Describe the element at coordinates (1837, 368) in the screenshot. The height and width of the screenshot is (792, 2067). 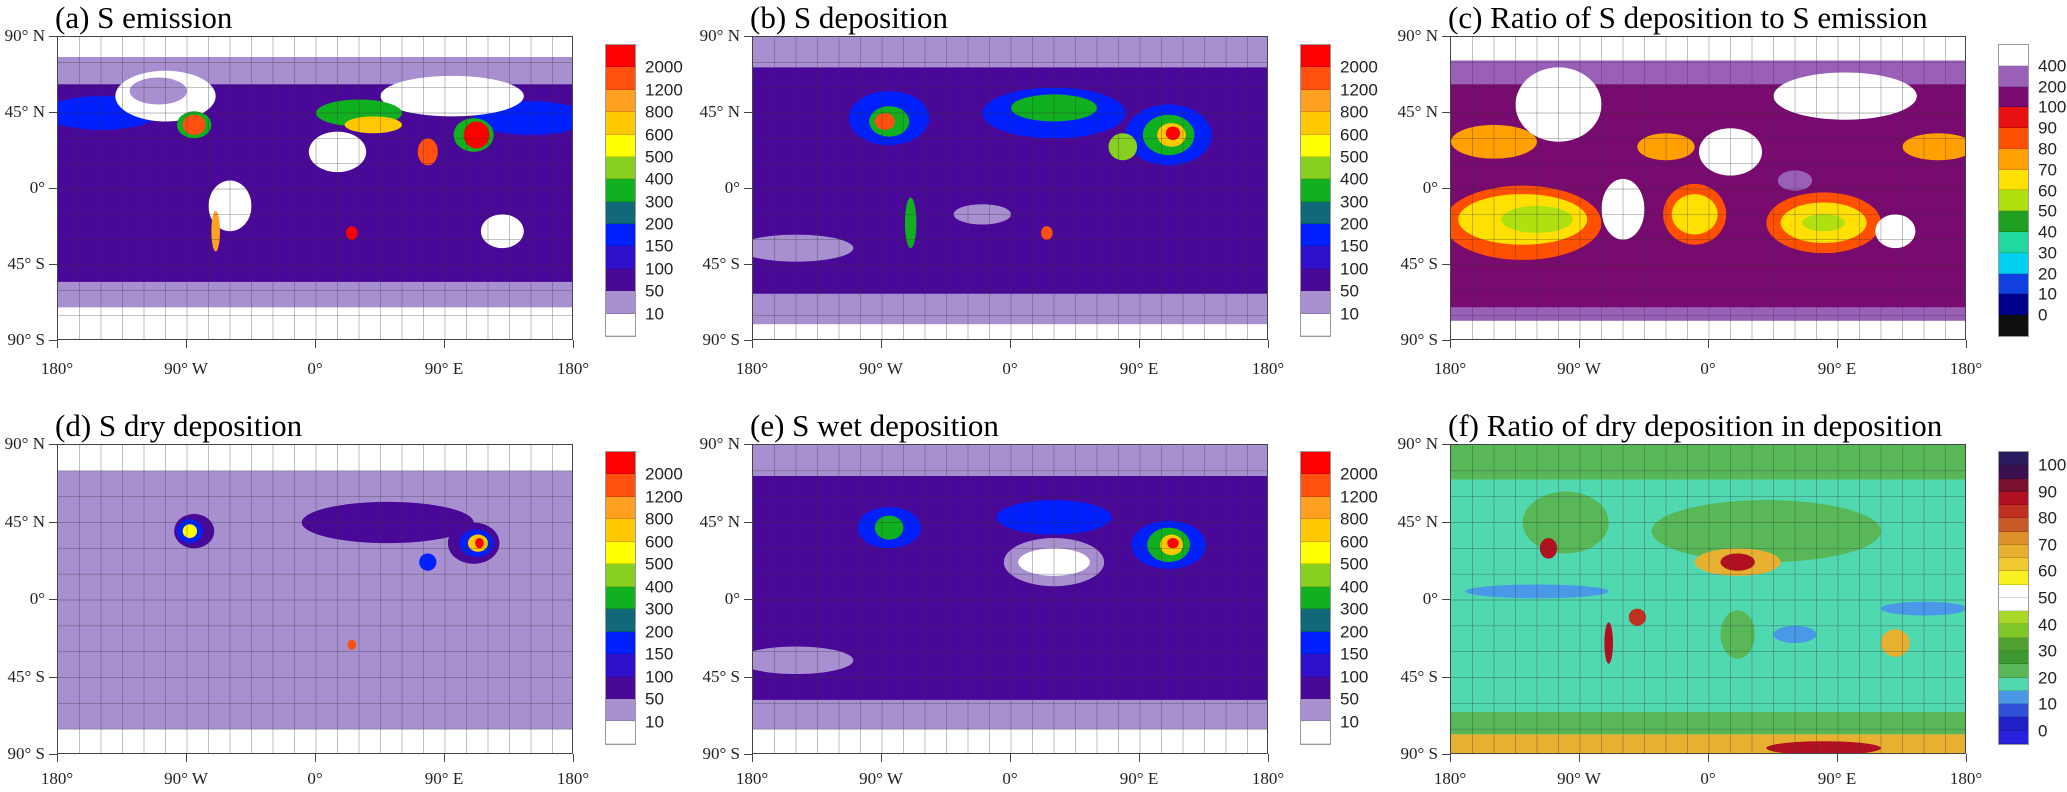
I see `lon-tick-label: 90° E` at that location.